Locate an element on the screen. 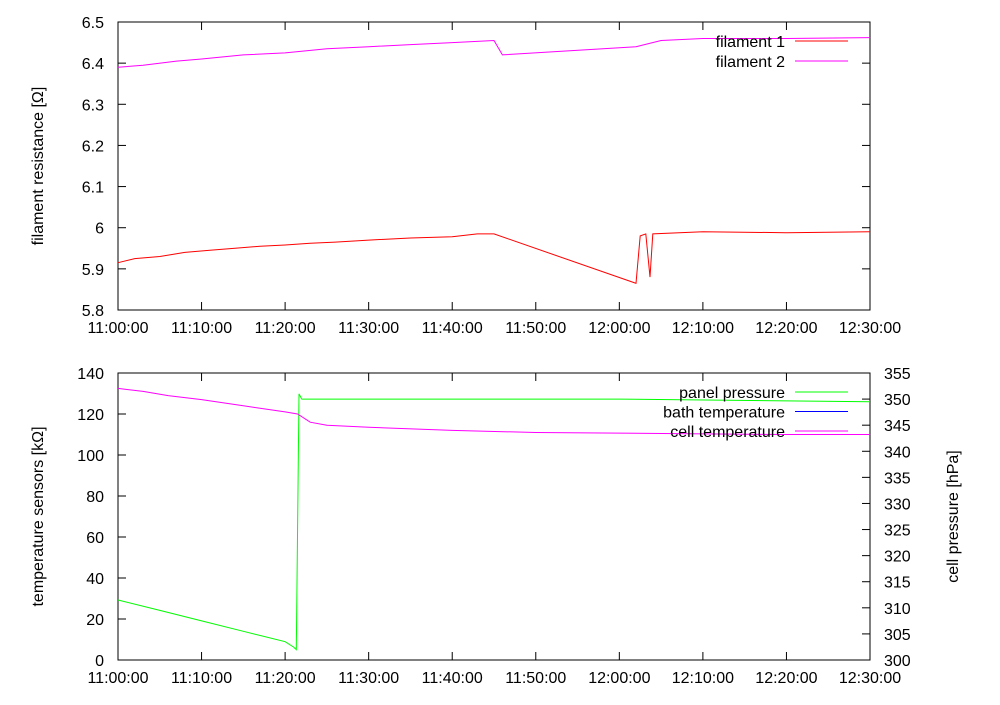 The image size is (1000, 705). y2-tick-label: 310 is located at coordinates (897, 609).